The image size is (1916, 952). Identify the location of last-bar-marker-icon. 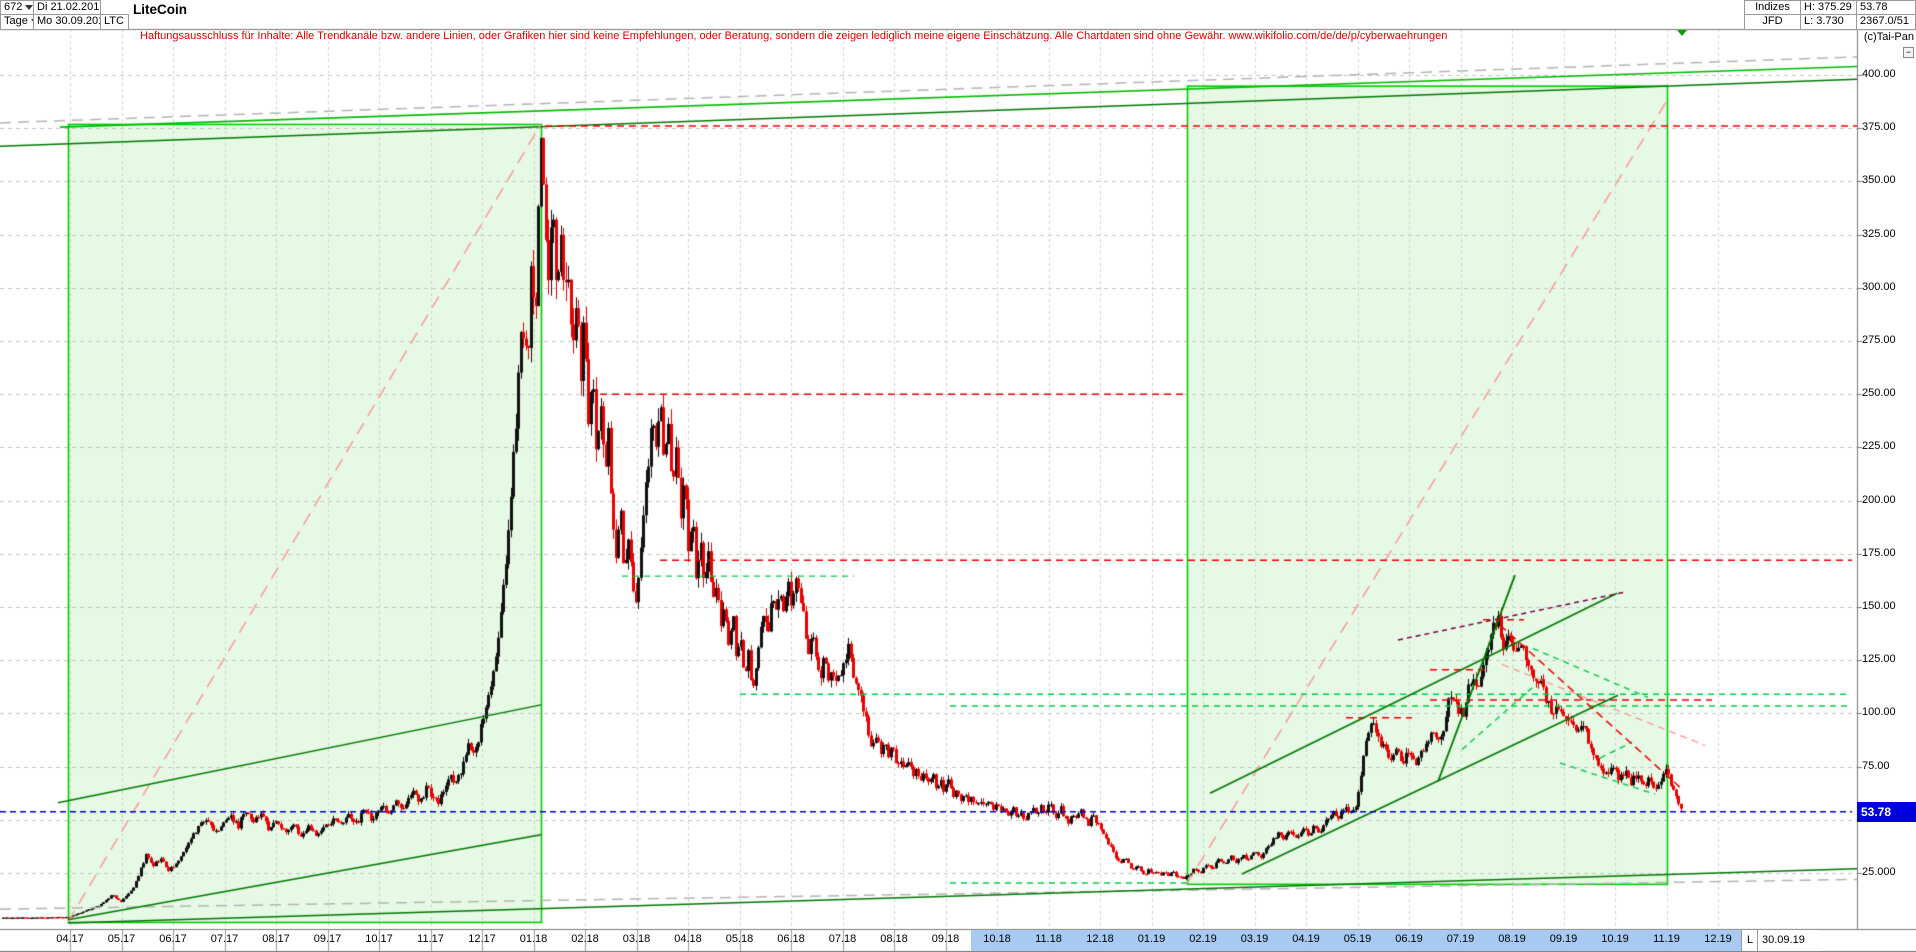
(1682, 33).